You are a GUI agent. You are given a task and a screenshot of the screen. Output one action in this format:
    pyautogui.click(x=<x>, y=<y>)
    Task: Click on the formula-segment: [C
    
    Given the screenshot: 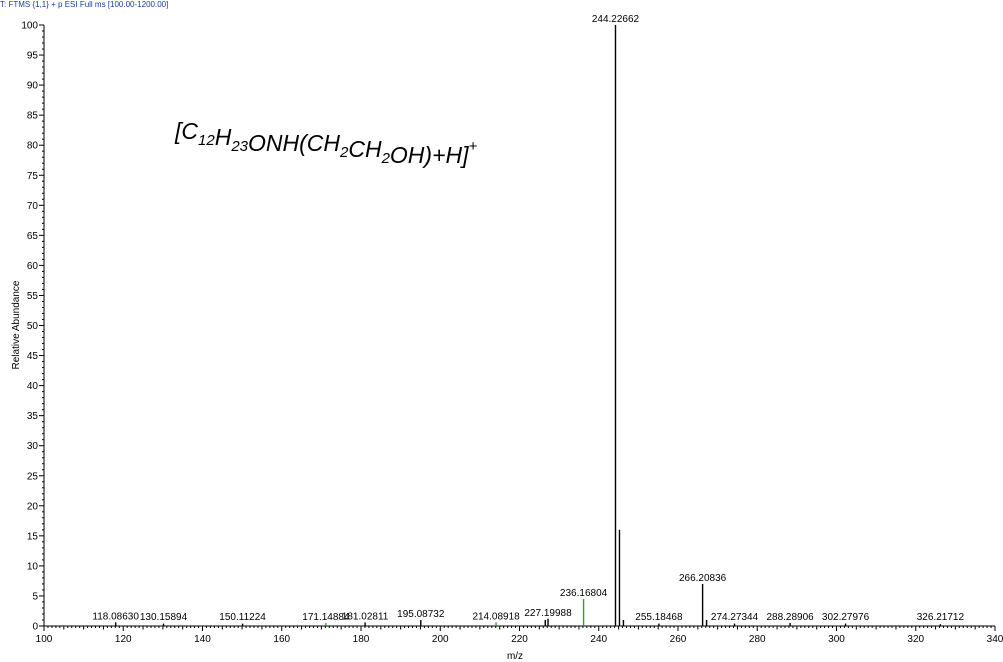 What is the action you would take?
    pyautogui.click(x=186, y=131)
    